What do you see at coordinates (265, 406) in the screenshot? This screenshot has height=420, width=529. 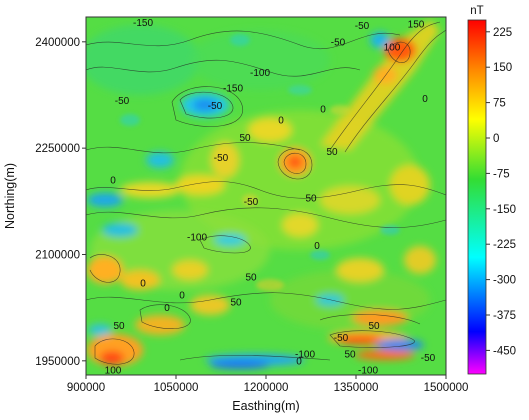 I see `x-axis-title: Easthing(m)` at bounding box center [265, 406].